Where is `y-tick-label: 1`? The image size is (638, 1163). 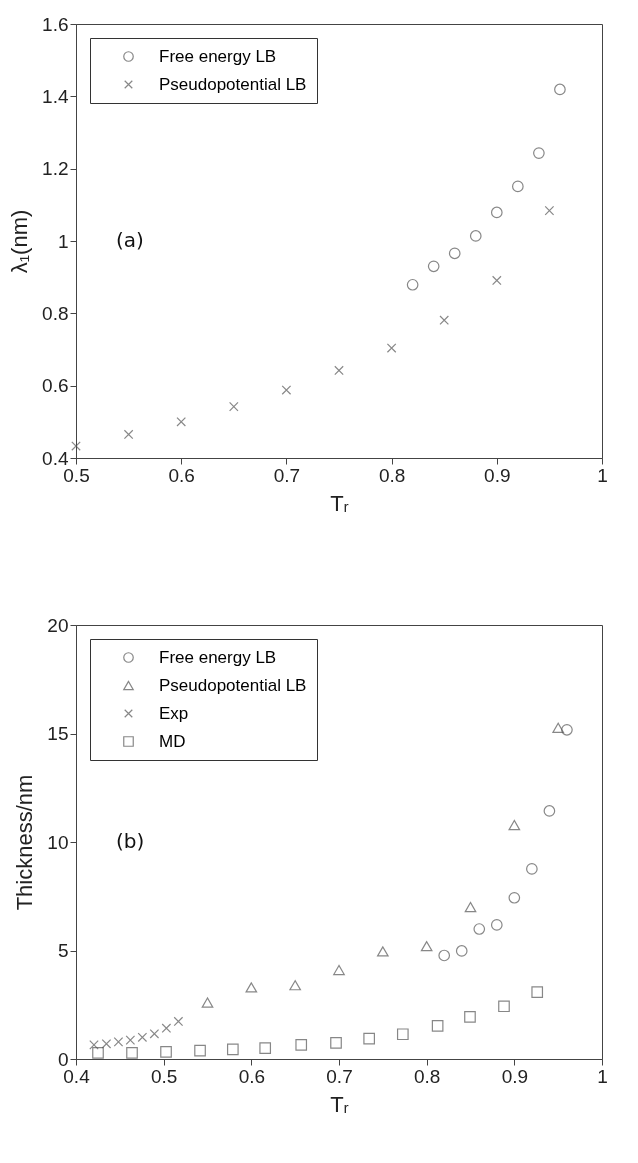 y-tick-label: 1 is located at coordinates (63, 241).